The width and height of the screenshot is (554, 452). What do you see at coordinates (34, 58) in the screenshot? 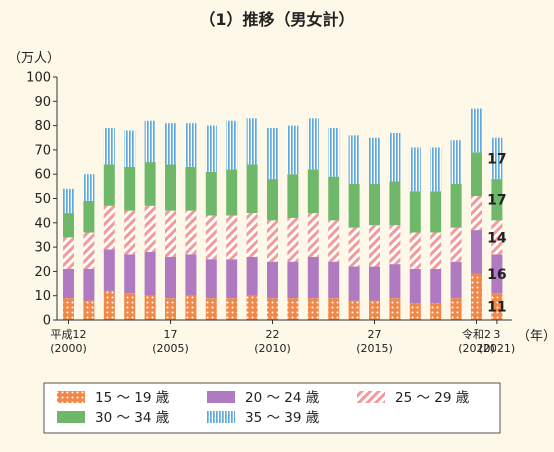
I see `y-axis-unit: （万人）` at bounding box center [34, 58].